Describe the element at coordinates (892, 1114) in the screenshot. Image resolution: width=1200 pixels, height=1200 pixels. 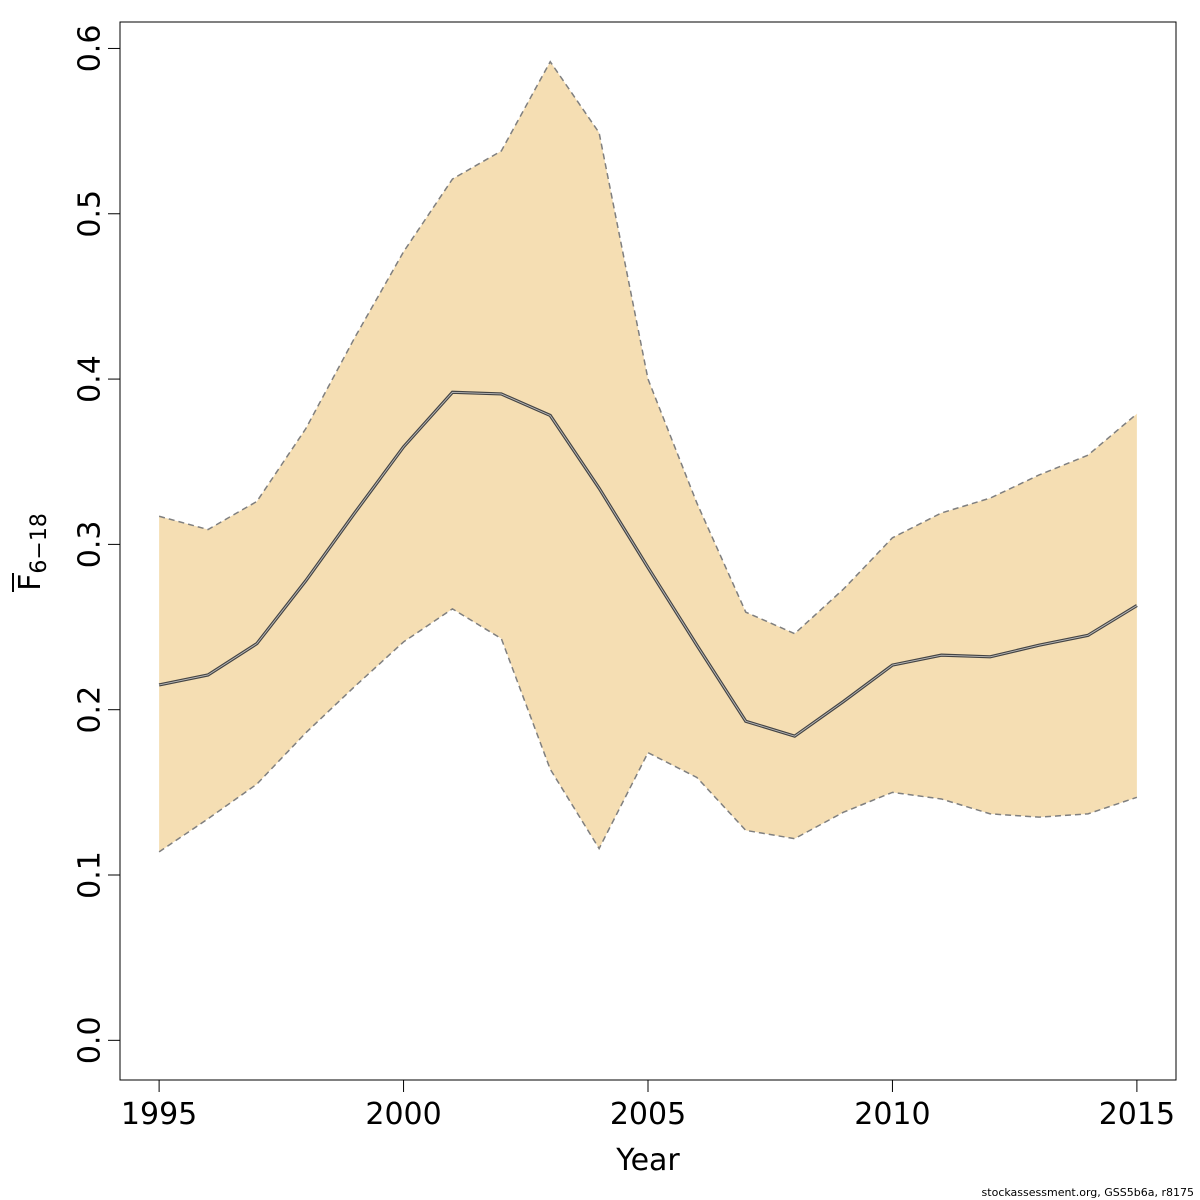
I see `x-tick-label: 2010` at that location.